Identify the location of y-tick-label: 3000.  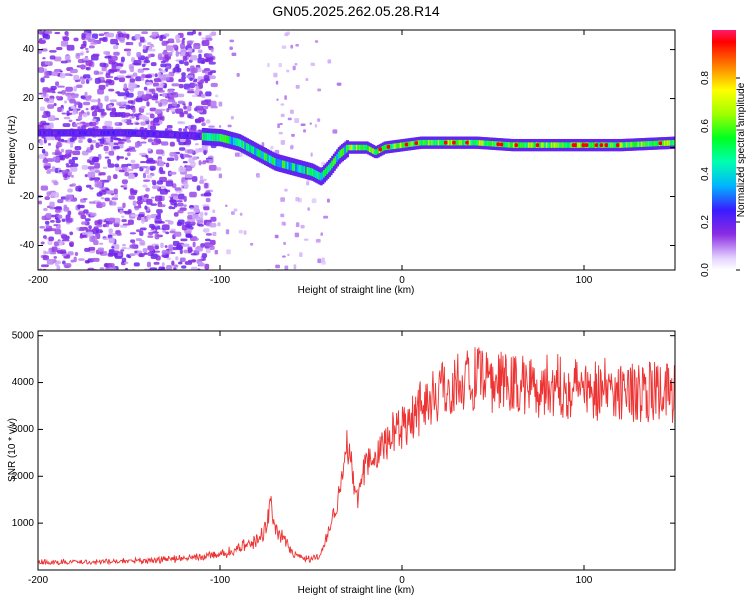
(23, 429).